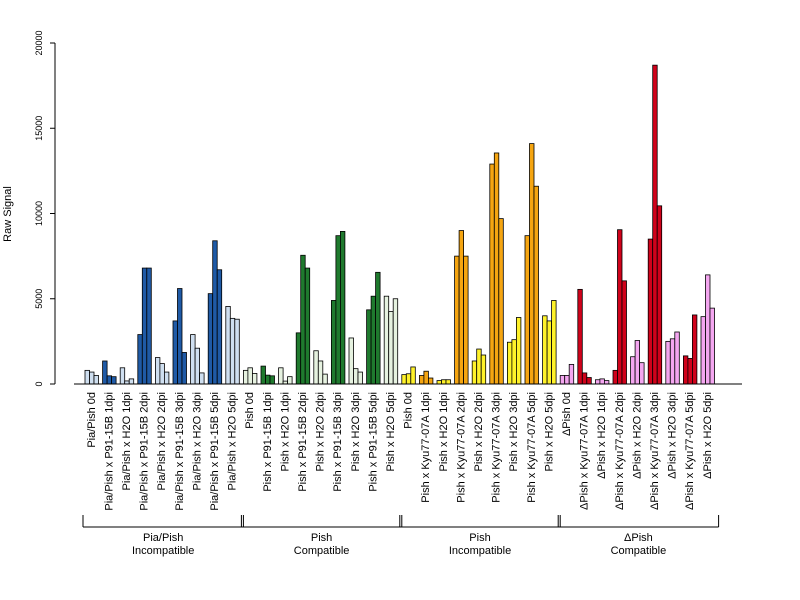 This screenshot has height=600, width=800. I want to click on y-tick-label: 0, so click(39, 383).